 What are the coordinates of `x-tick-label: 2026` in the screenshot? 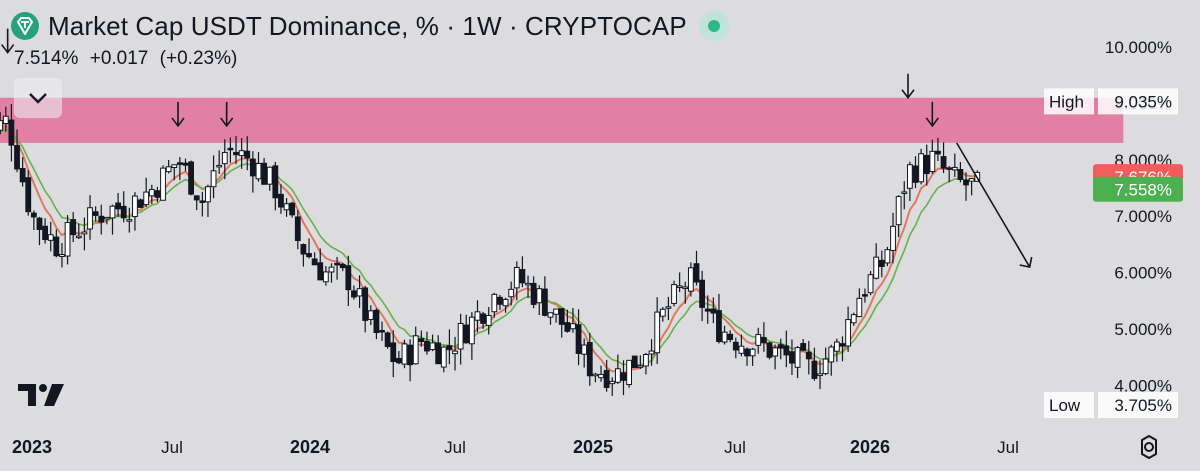 It's located at (870, 447).